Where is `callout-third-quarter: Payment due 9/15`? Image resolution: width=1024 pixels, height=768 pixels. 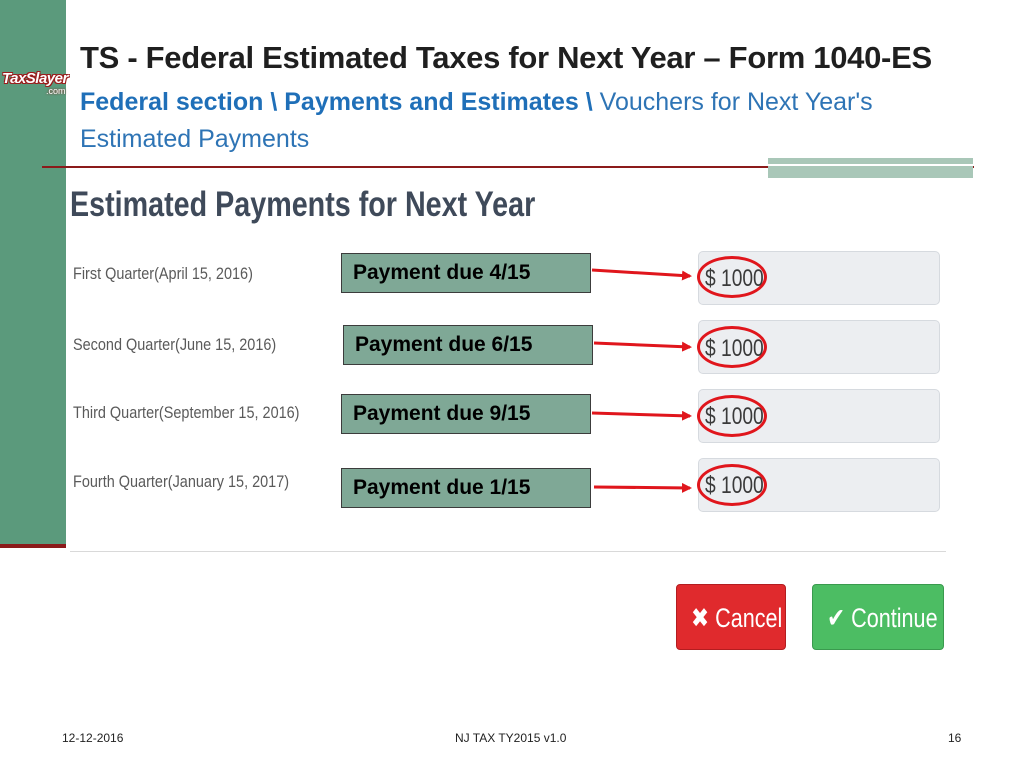 callout-third-quarter: Payment due 9/15 is located at coordinates (466, 414).